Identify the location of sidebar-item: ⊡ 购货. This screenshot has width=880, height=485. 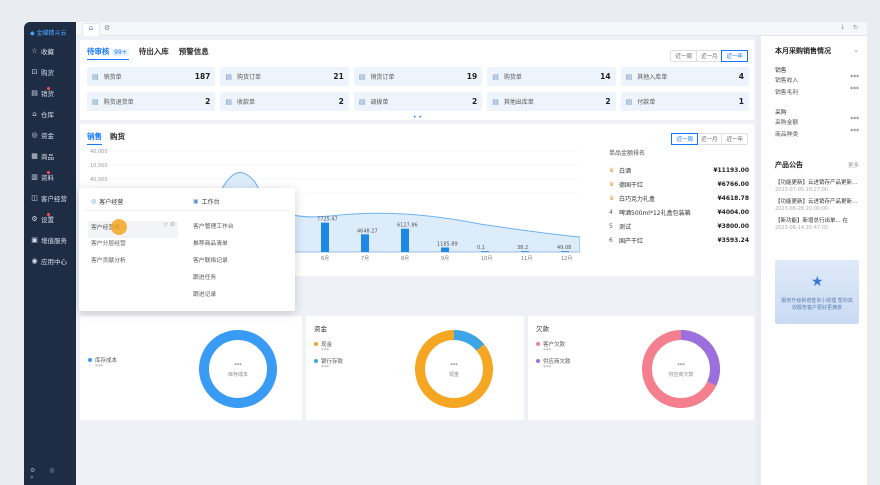
(50, 71).